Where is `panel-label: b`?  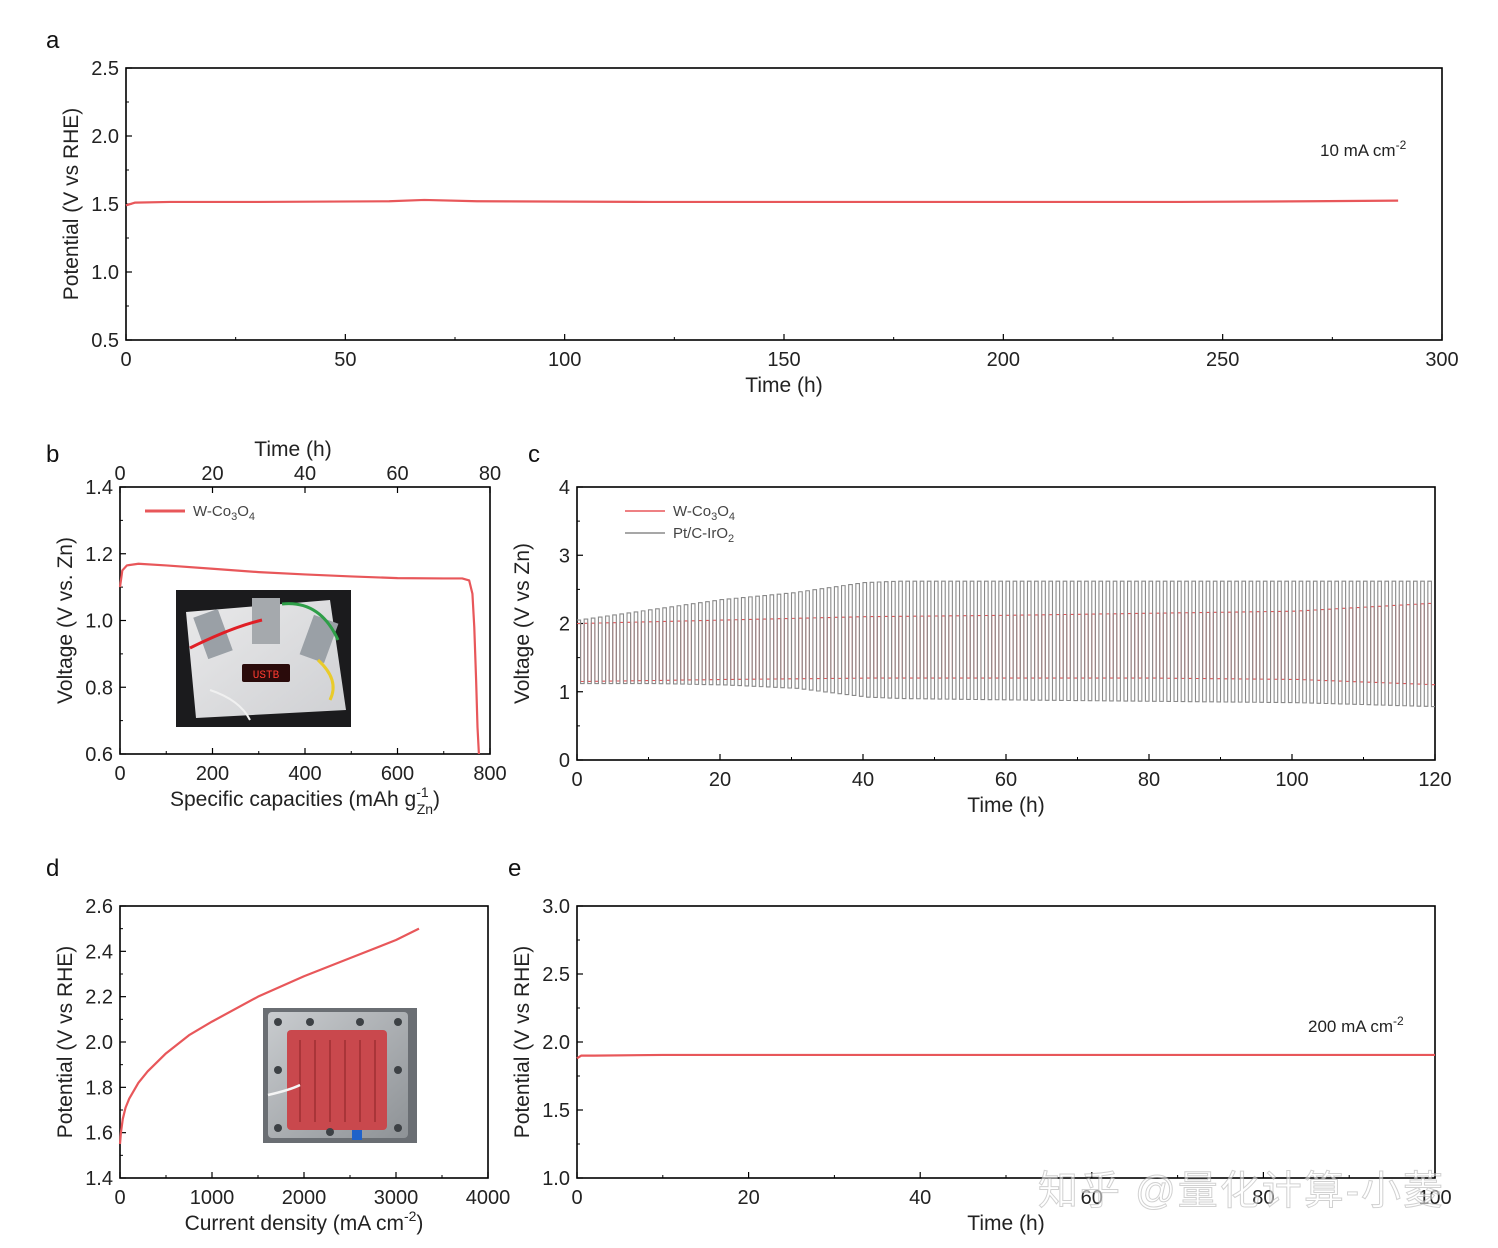
panel-label: b is located at coordinates (52, 454).